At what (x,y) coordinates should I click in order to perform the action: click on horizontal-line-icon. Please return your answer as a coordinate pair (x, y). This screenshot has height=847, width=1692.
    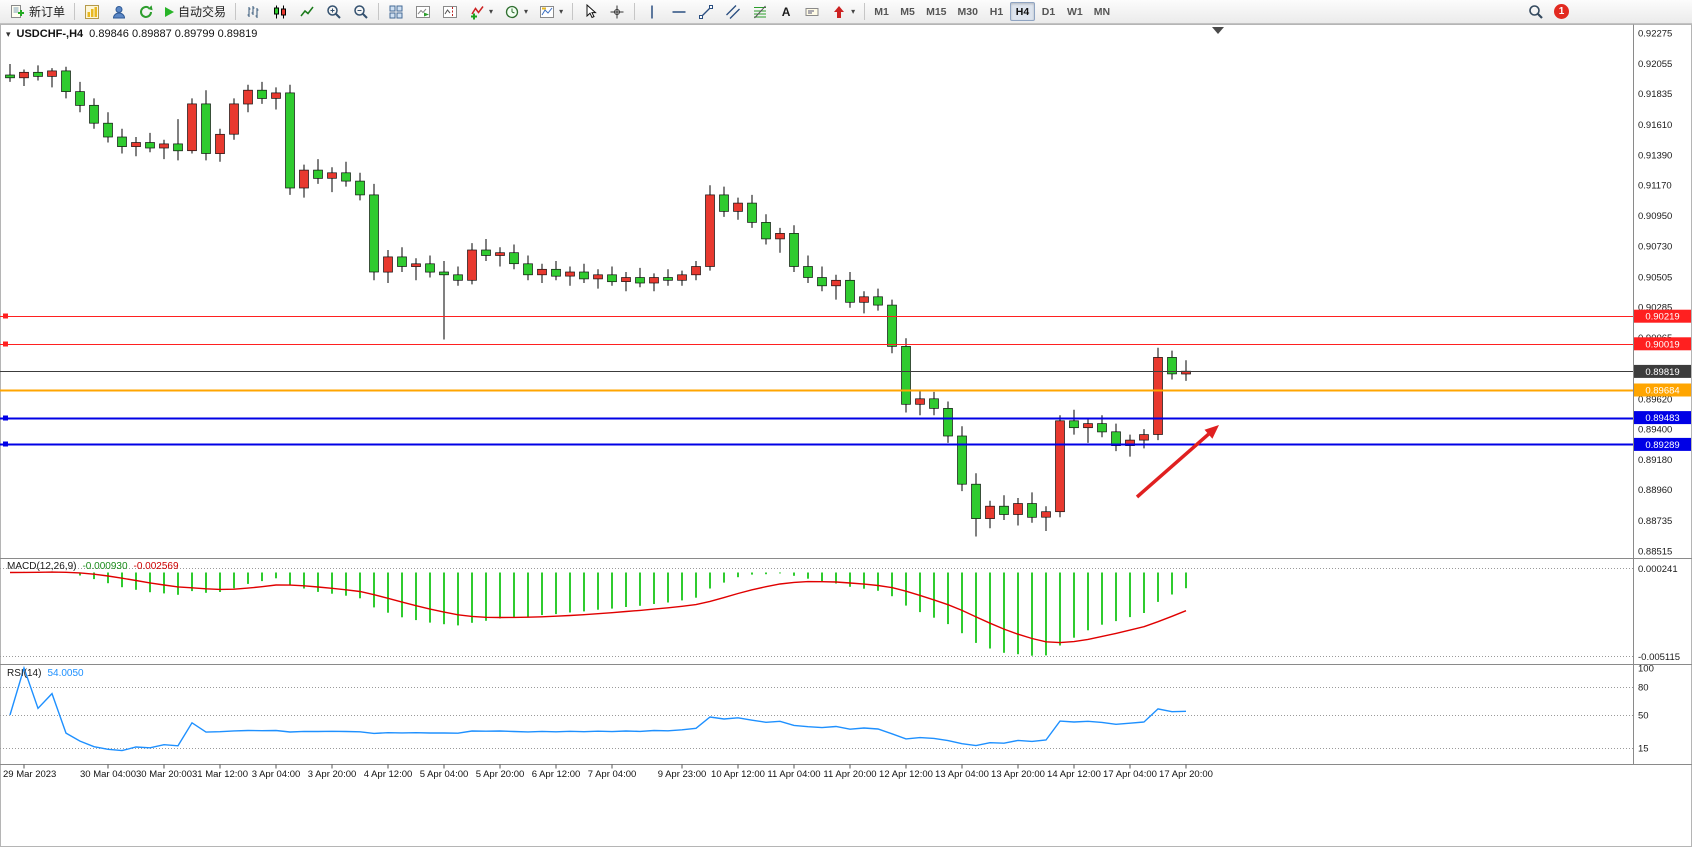
    Looking at the image, I should click on (679, 11).